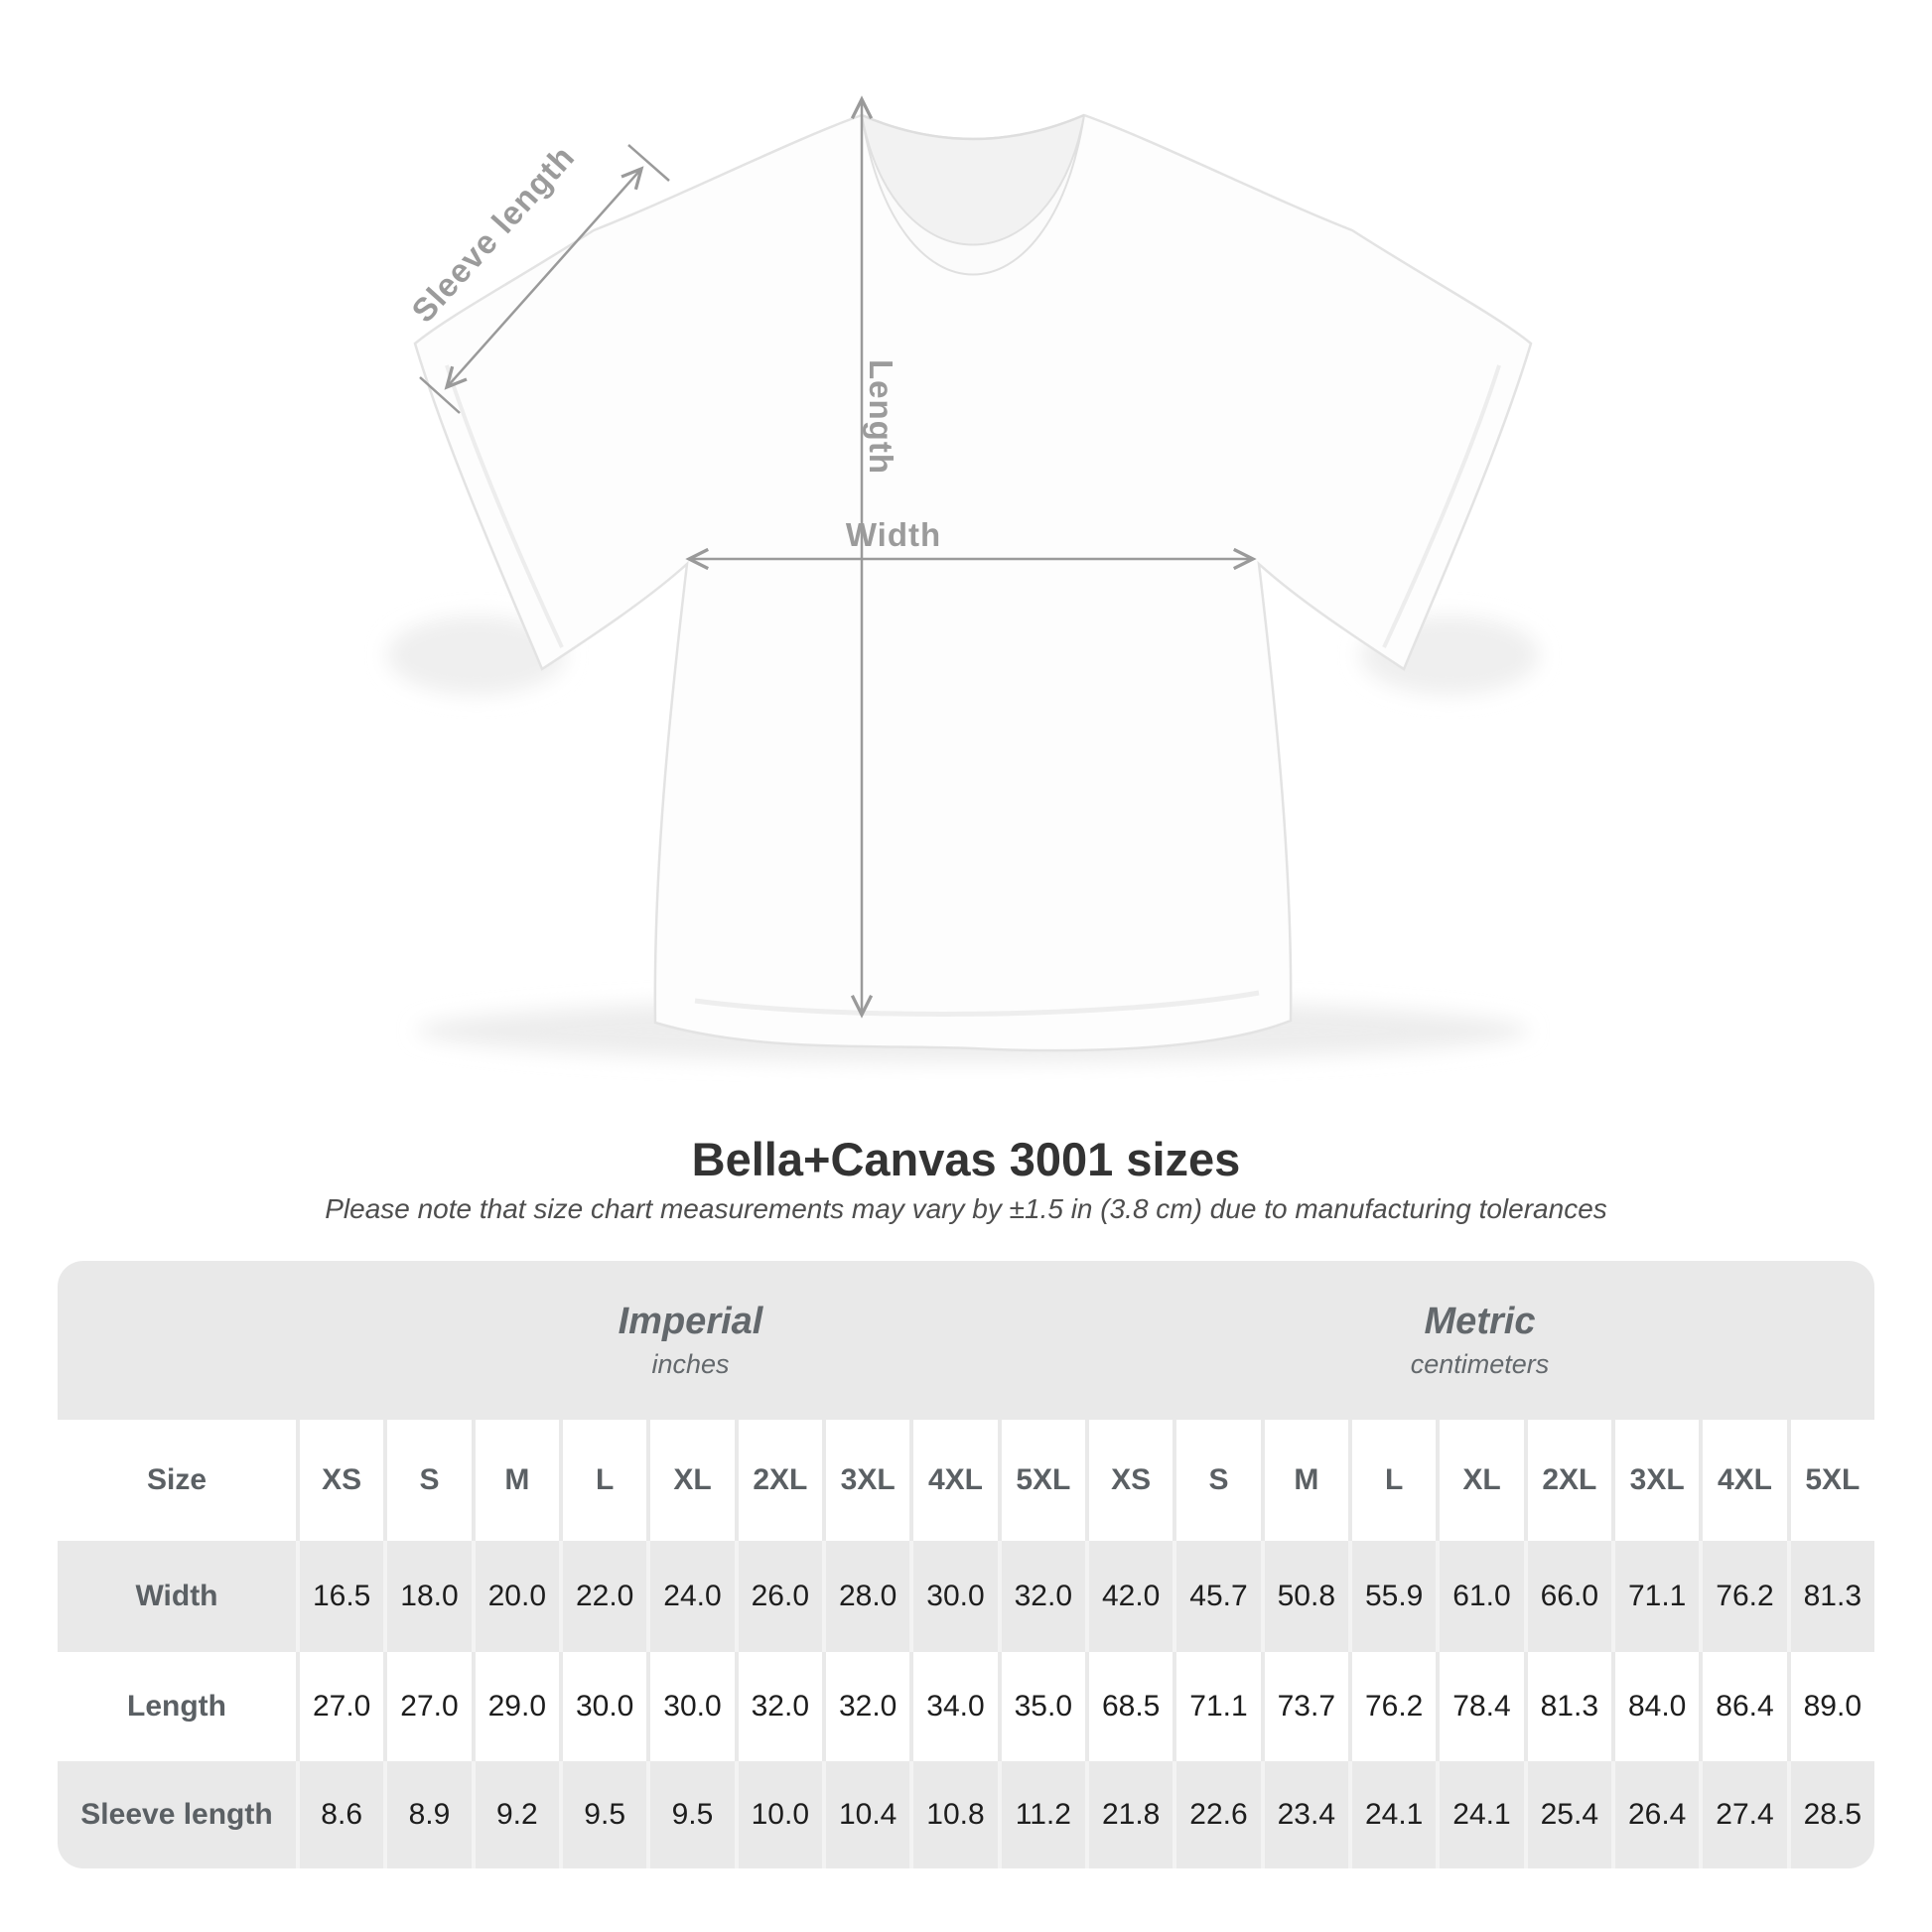 This screenshot has height=1932, width=1932. I want to click on width-metric-value: 55.9, so click(1392, 1597).